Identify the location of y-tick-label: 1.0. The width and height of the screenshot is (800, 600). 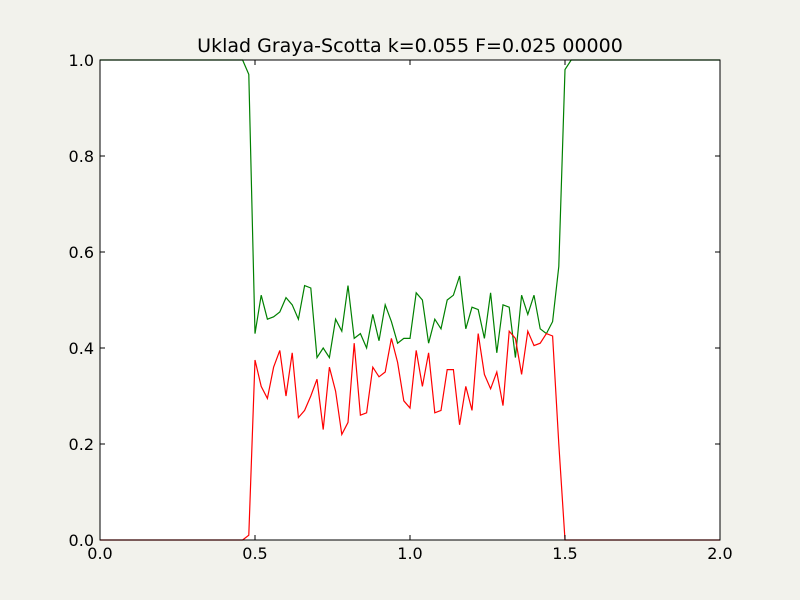
(81, 60).